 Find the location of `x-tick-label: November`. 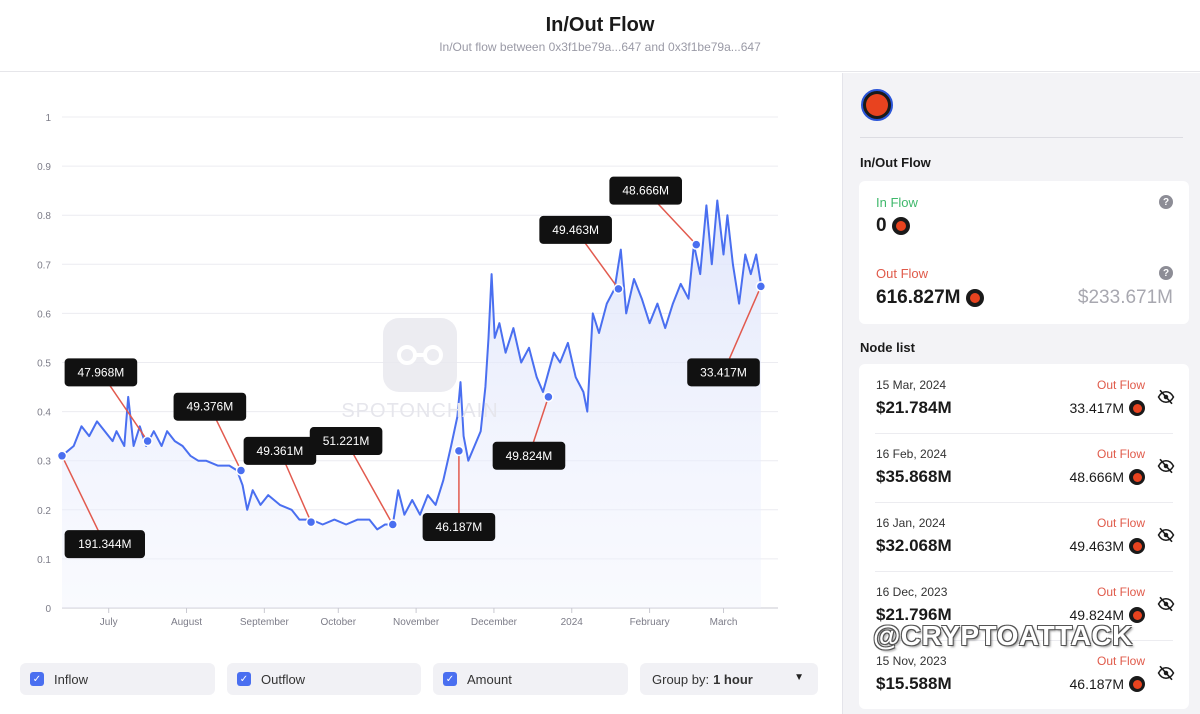

x-tick-label: November is located at coordinates (416, 622).